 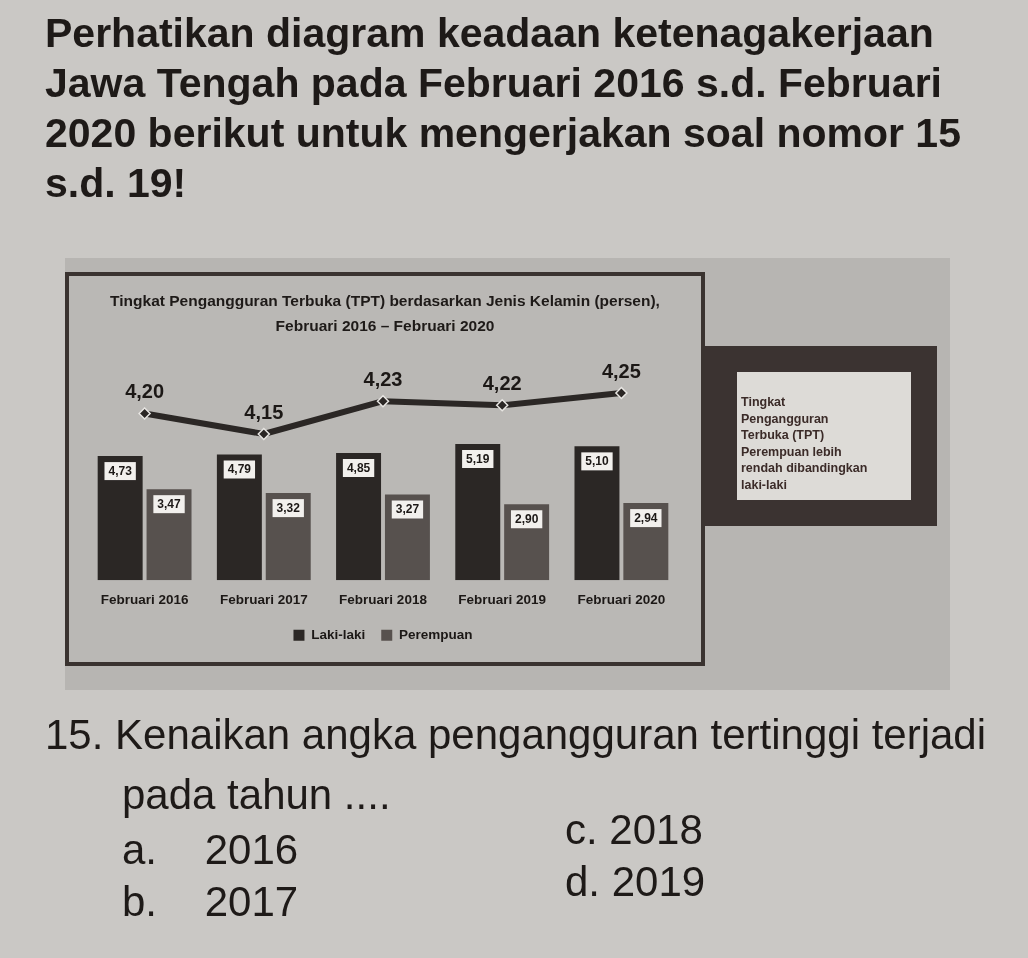 I want to click on text: a. 2016, so click(x=210, y=850).